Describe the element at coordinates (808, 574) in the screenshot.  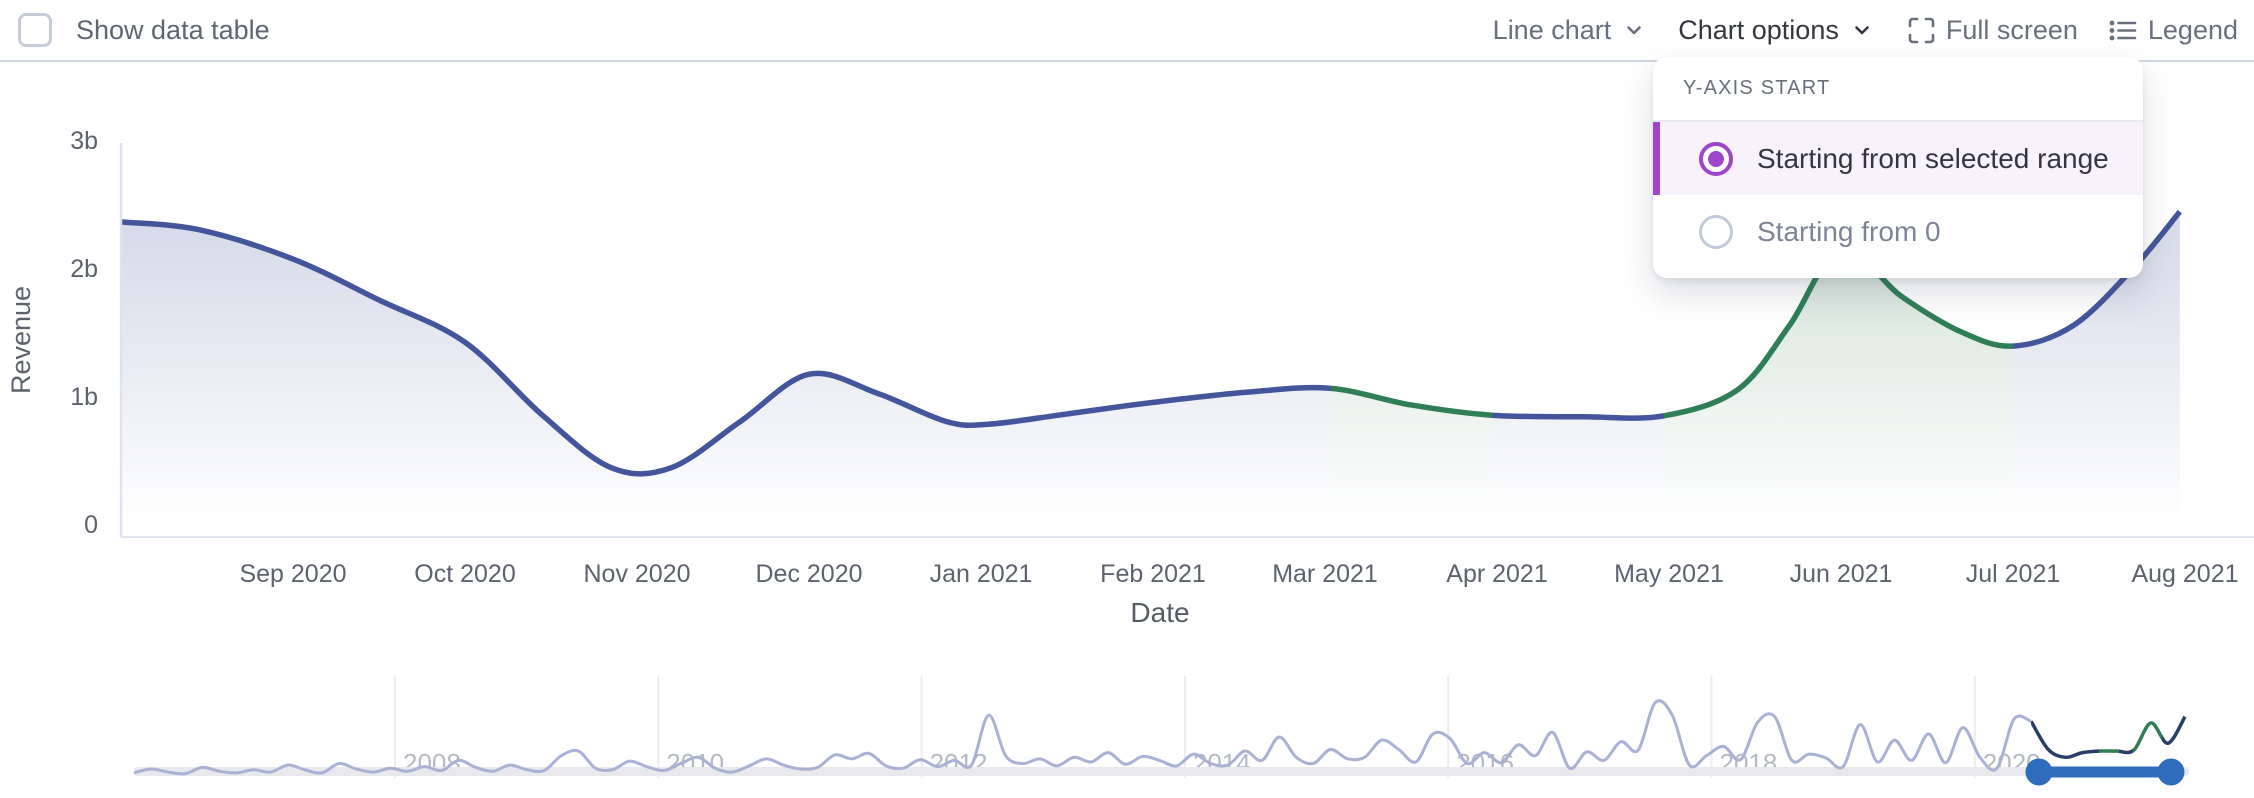
I see `x-tick-label: Dec 2020` at that location.